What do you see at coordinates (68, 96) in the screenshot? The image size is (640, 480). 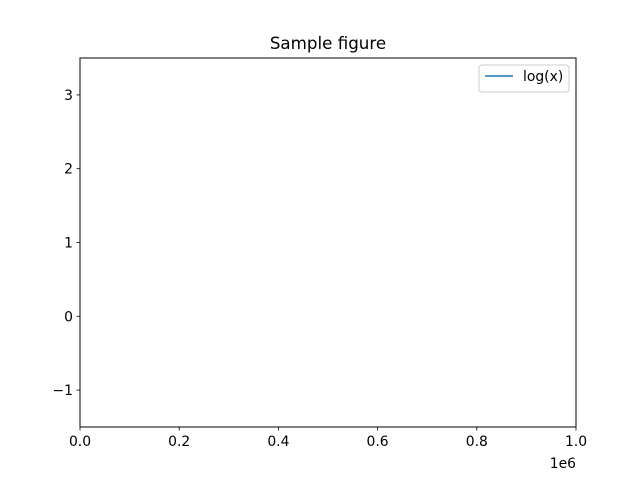 I see `y-tick-label: 3` at bounding box center [68, 96].